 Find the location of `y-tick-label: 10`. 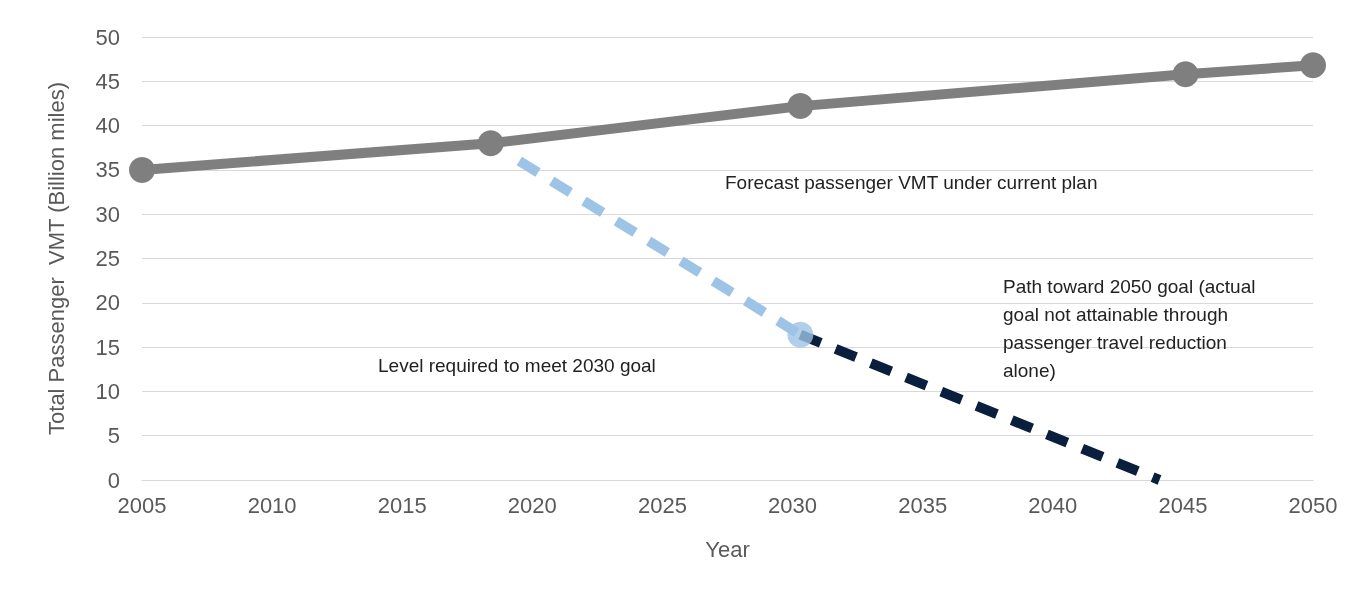

y-tick-label: 10 is located at coordinates (107, 391).